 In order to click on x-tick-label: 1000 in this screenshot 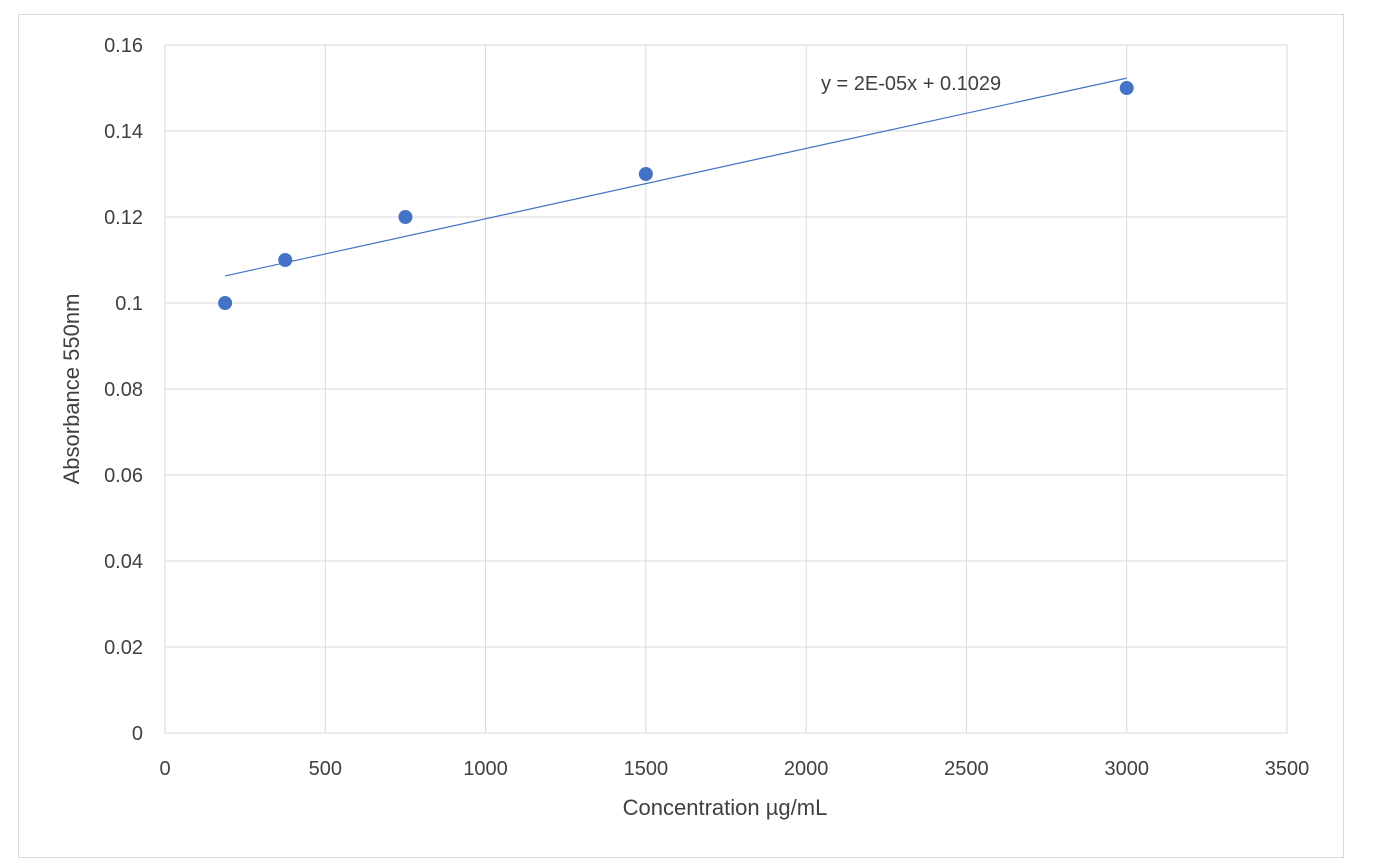, I will do `click(485, 769)`.